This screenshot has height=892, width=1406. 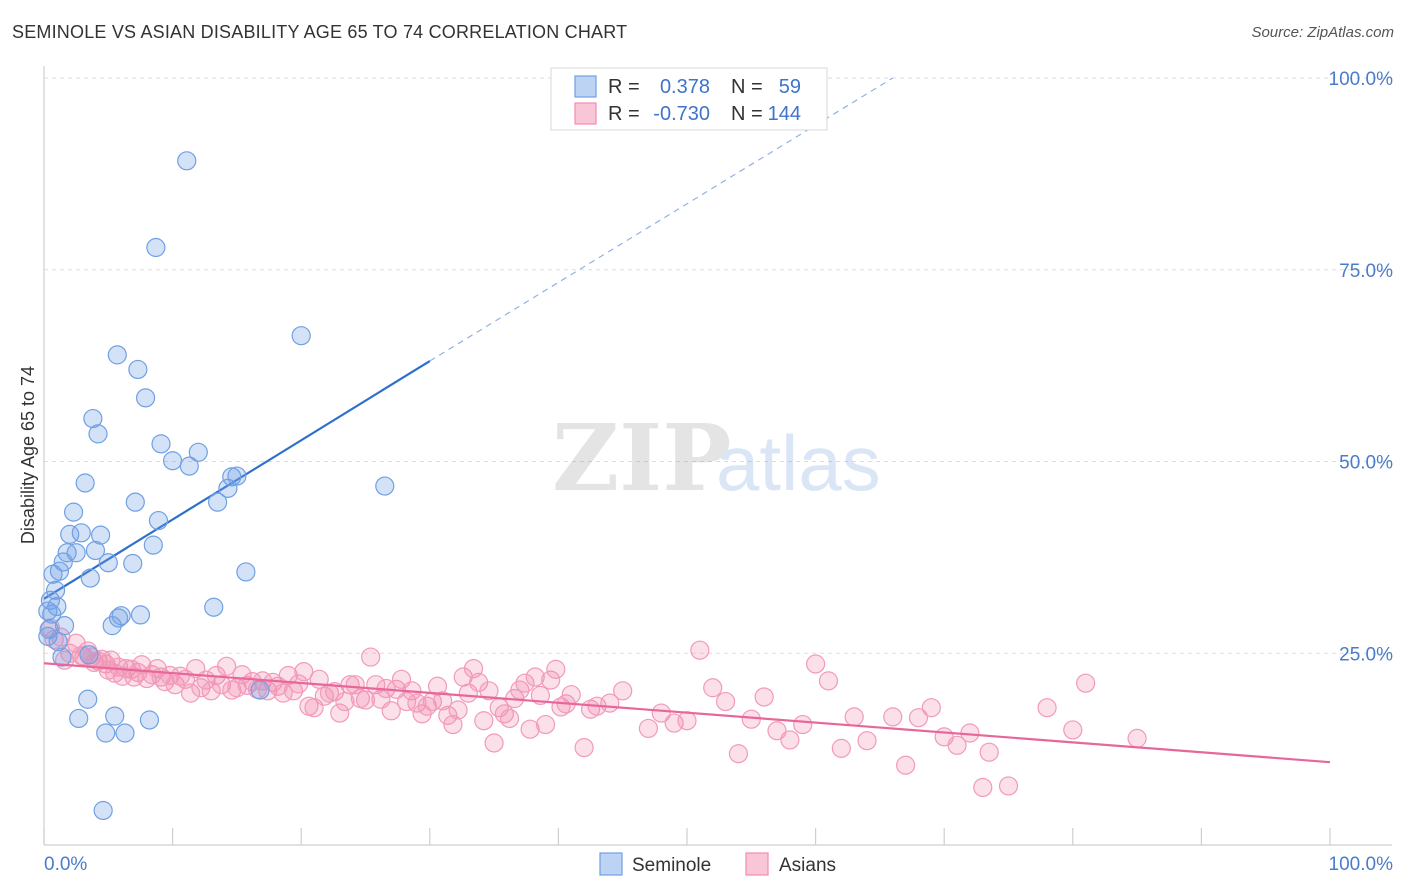 What do you see at coordinates (790, 87) in the screenshot?
I see `legend-n-value-1: 59` at bounding box center [790, 87].